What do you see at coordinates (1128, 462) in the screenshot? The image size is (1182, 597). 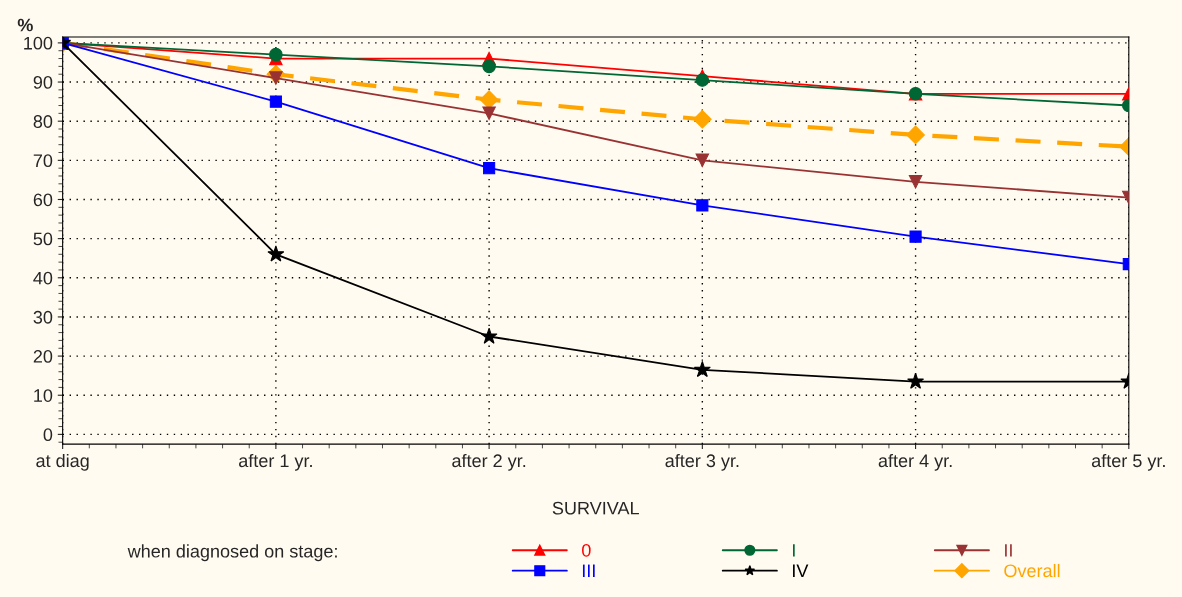 I see `x-tick-label: after 5 yr.` at bounding box center [1128, 462].